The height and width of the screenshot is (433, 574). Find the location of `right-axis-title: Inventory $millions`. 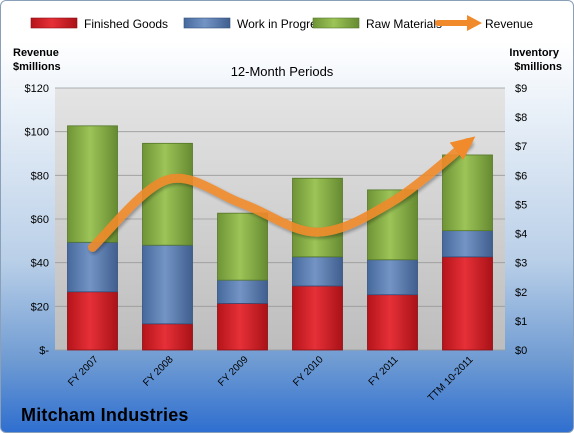

right-axis-title: Inventory $millions is located at coordinates (535, 60).